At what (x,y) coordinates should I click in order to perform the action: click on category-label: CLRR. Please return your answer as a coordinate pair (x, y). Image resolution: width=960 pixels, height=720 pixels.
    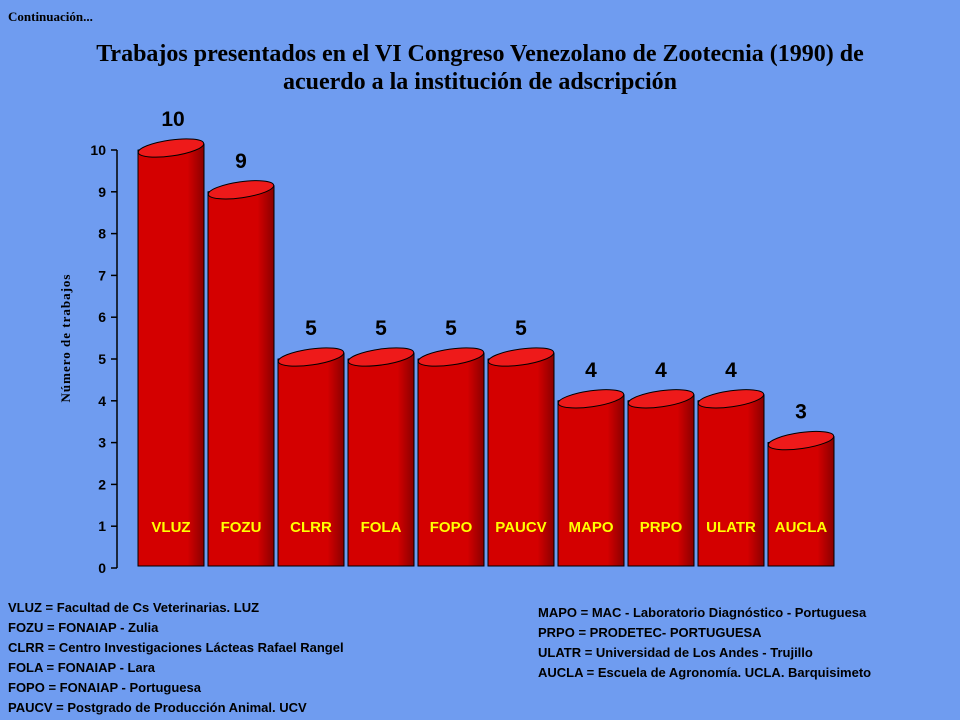
    Looking at the image, I should click on (311, 527).